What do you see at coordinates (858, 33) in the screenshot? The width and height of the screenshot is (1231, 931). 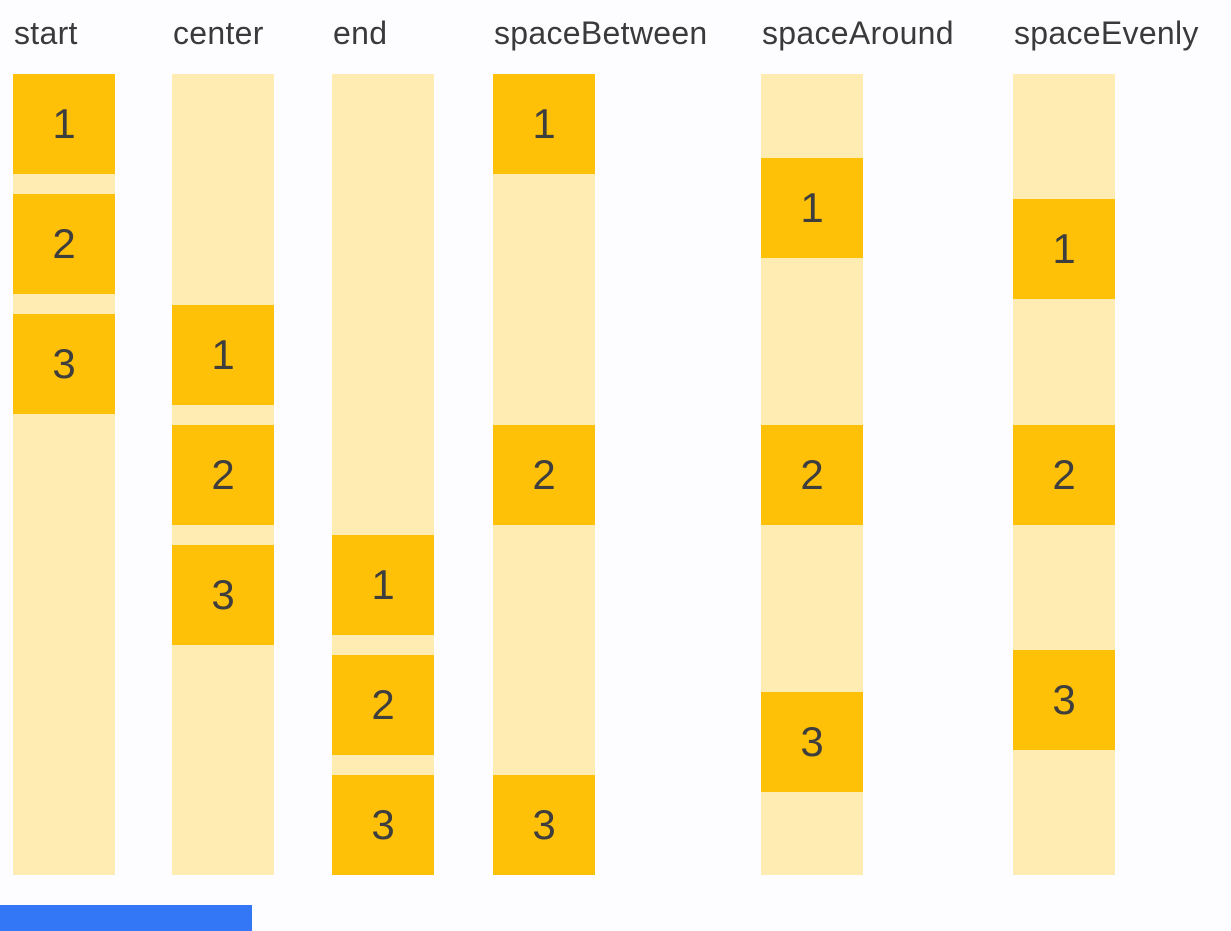 I see `column-label-space-around: spaceAround` at bounding box center [858, 33].